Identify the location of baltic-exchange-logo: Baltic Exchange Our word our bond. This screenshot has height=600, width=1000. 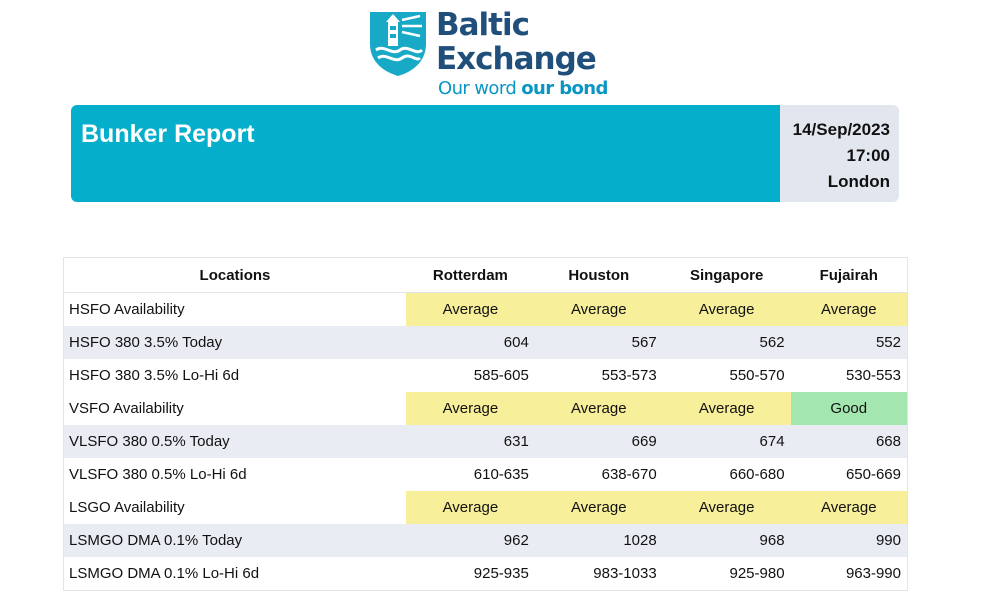
(488, 54).